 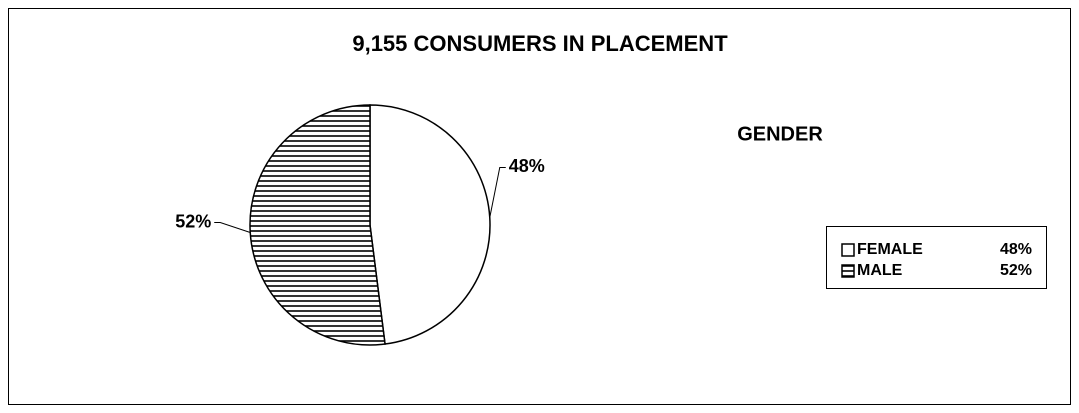 I want to click on data-label: 48%, so click(x=527, y=166).